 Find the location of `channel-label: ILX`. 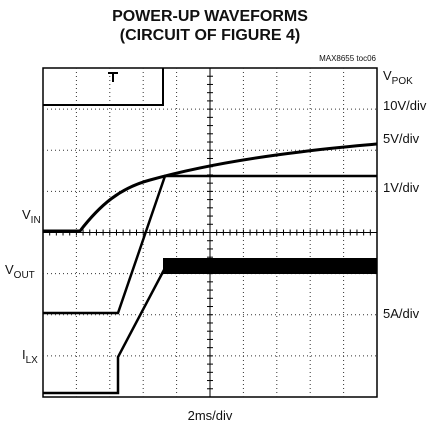

channel-label: ILX is located at coordinates (30, 356).